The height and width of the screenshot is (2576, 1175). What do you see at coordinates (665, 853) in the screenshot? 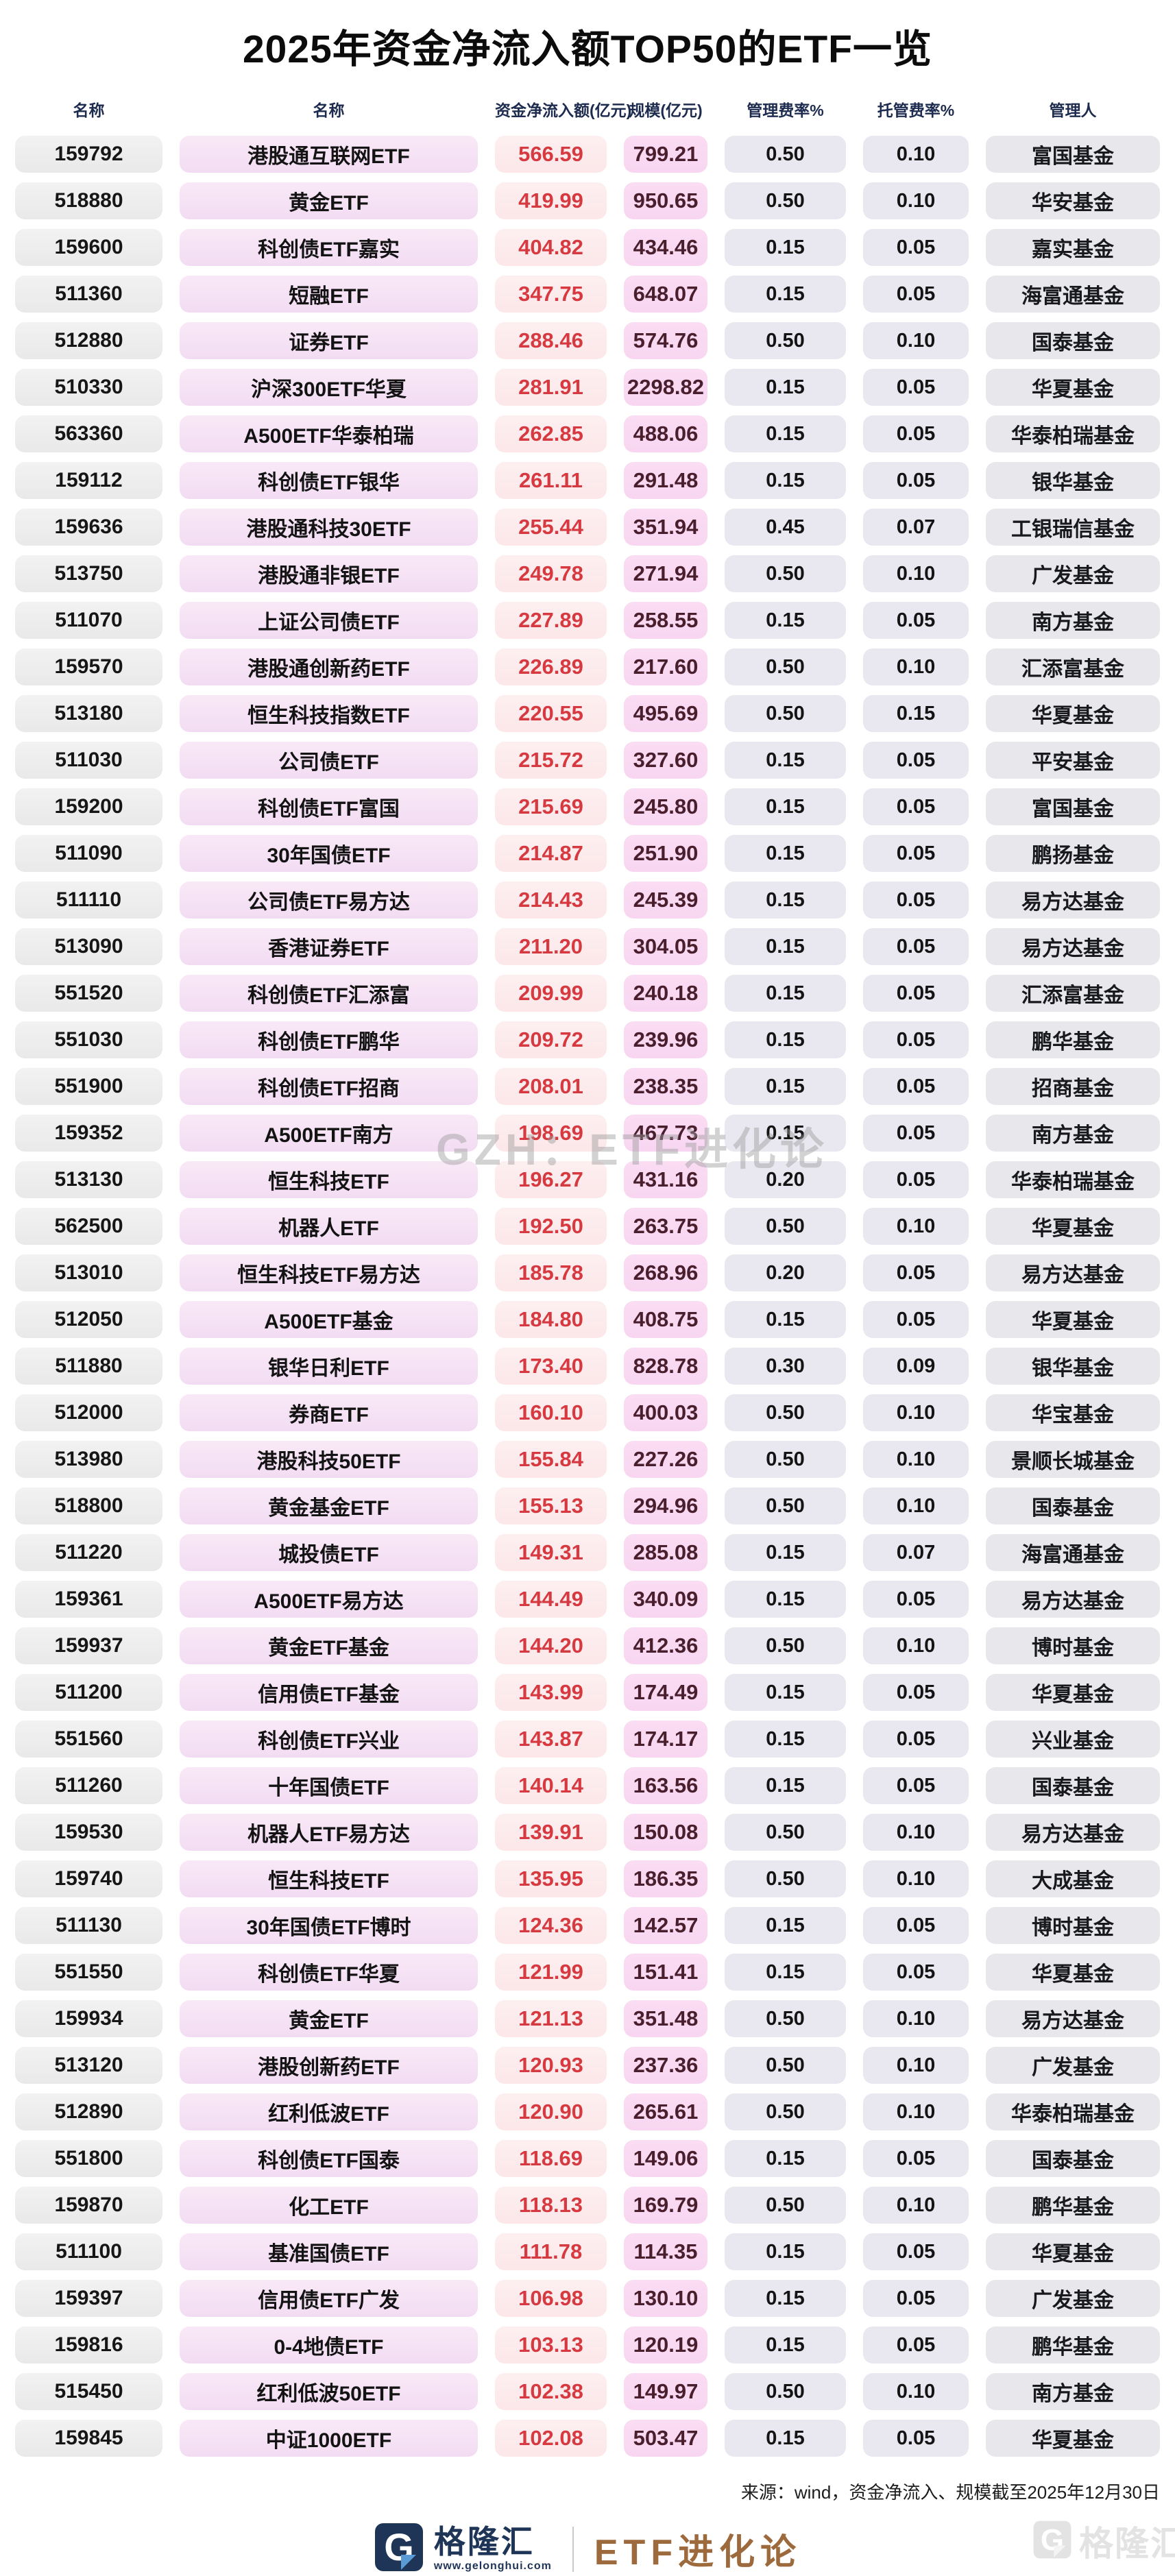
I see `scale-cell: 251.90` at bounding box center [665, 853].